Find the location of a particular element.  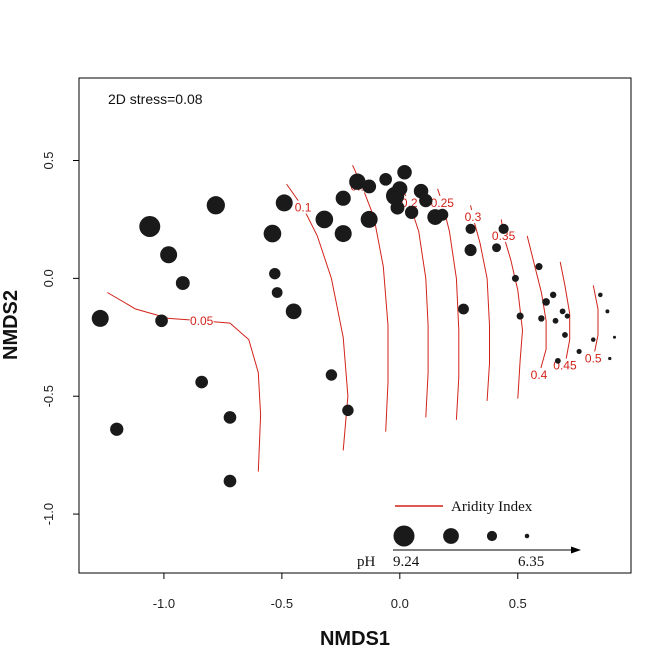

contour-label: 0.1 is located at coordinates (303, 208).